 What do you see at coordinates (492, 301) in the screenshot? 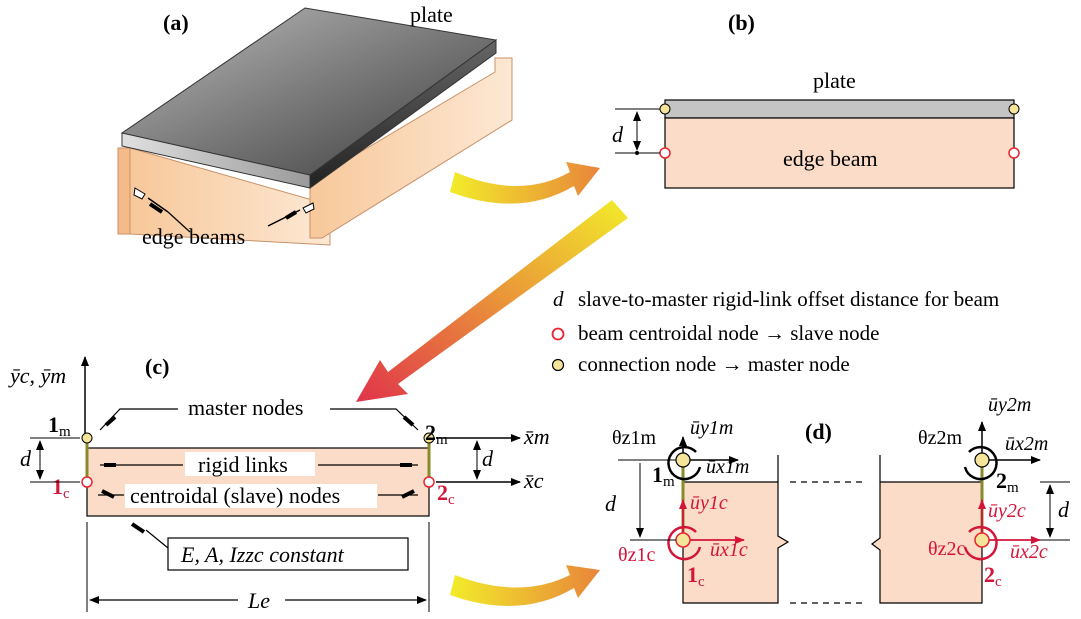
I see `flow-arrow-b-to-c` at bounding box center [492, 301].